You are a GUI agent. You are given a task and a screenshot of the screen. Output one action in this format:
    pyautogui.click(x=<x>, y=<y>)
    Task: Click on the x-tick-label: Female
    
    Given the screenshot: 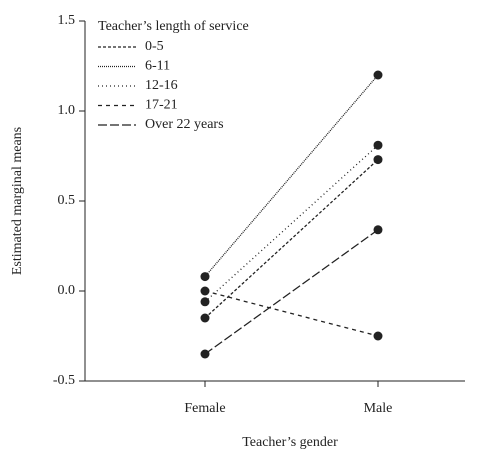 What is the action you would take?
    pyautogui.click(x=204, y=408)
    